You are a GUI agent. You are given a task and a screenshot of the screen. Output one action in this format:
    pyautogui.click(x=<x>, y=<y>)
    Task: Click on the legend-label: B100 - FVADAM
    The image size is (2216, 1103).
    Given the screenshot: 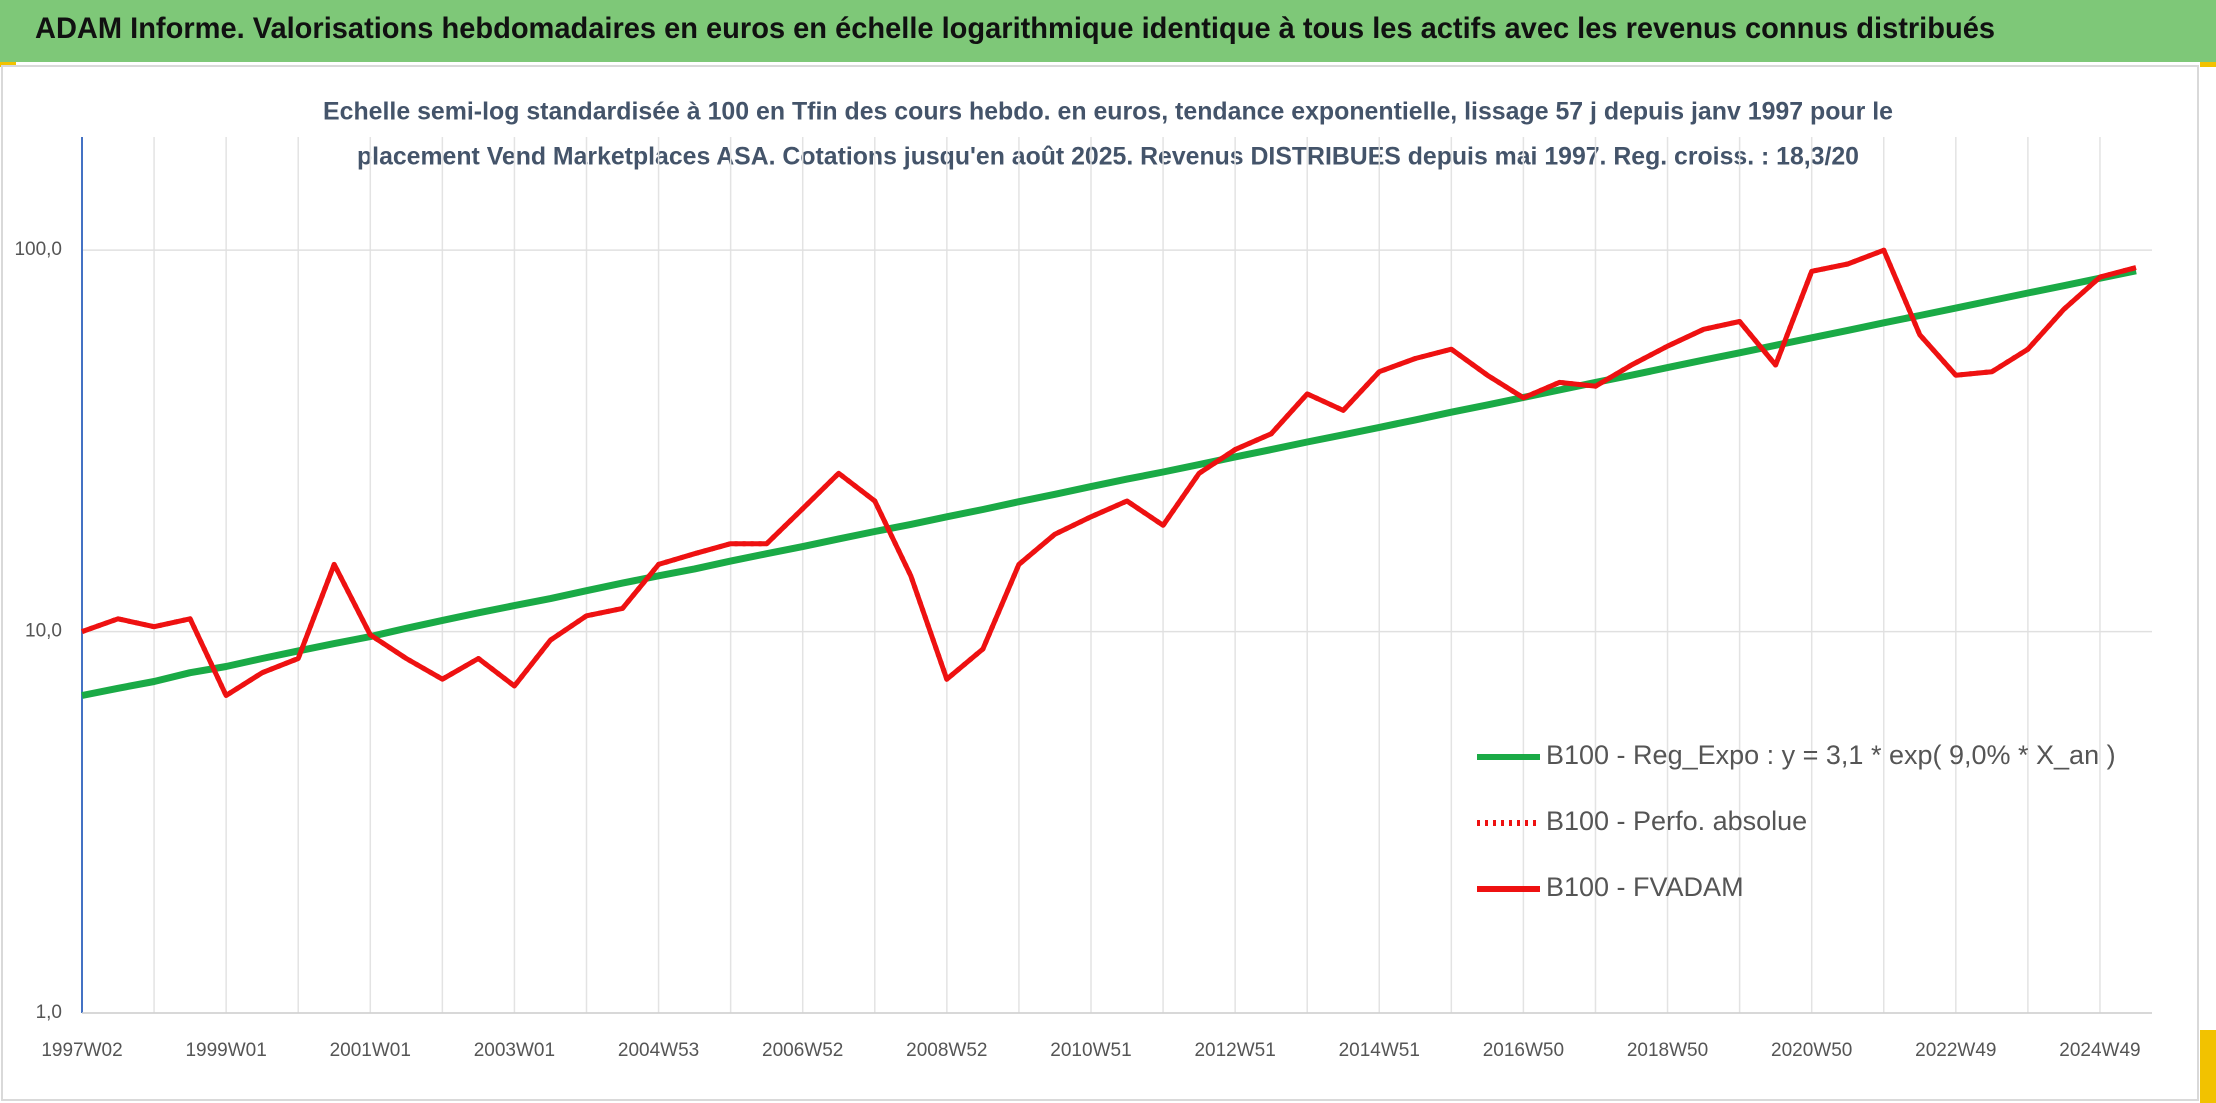 What is the action you would take?
    pyautogui.click(x=1645, y=887)
    